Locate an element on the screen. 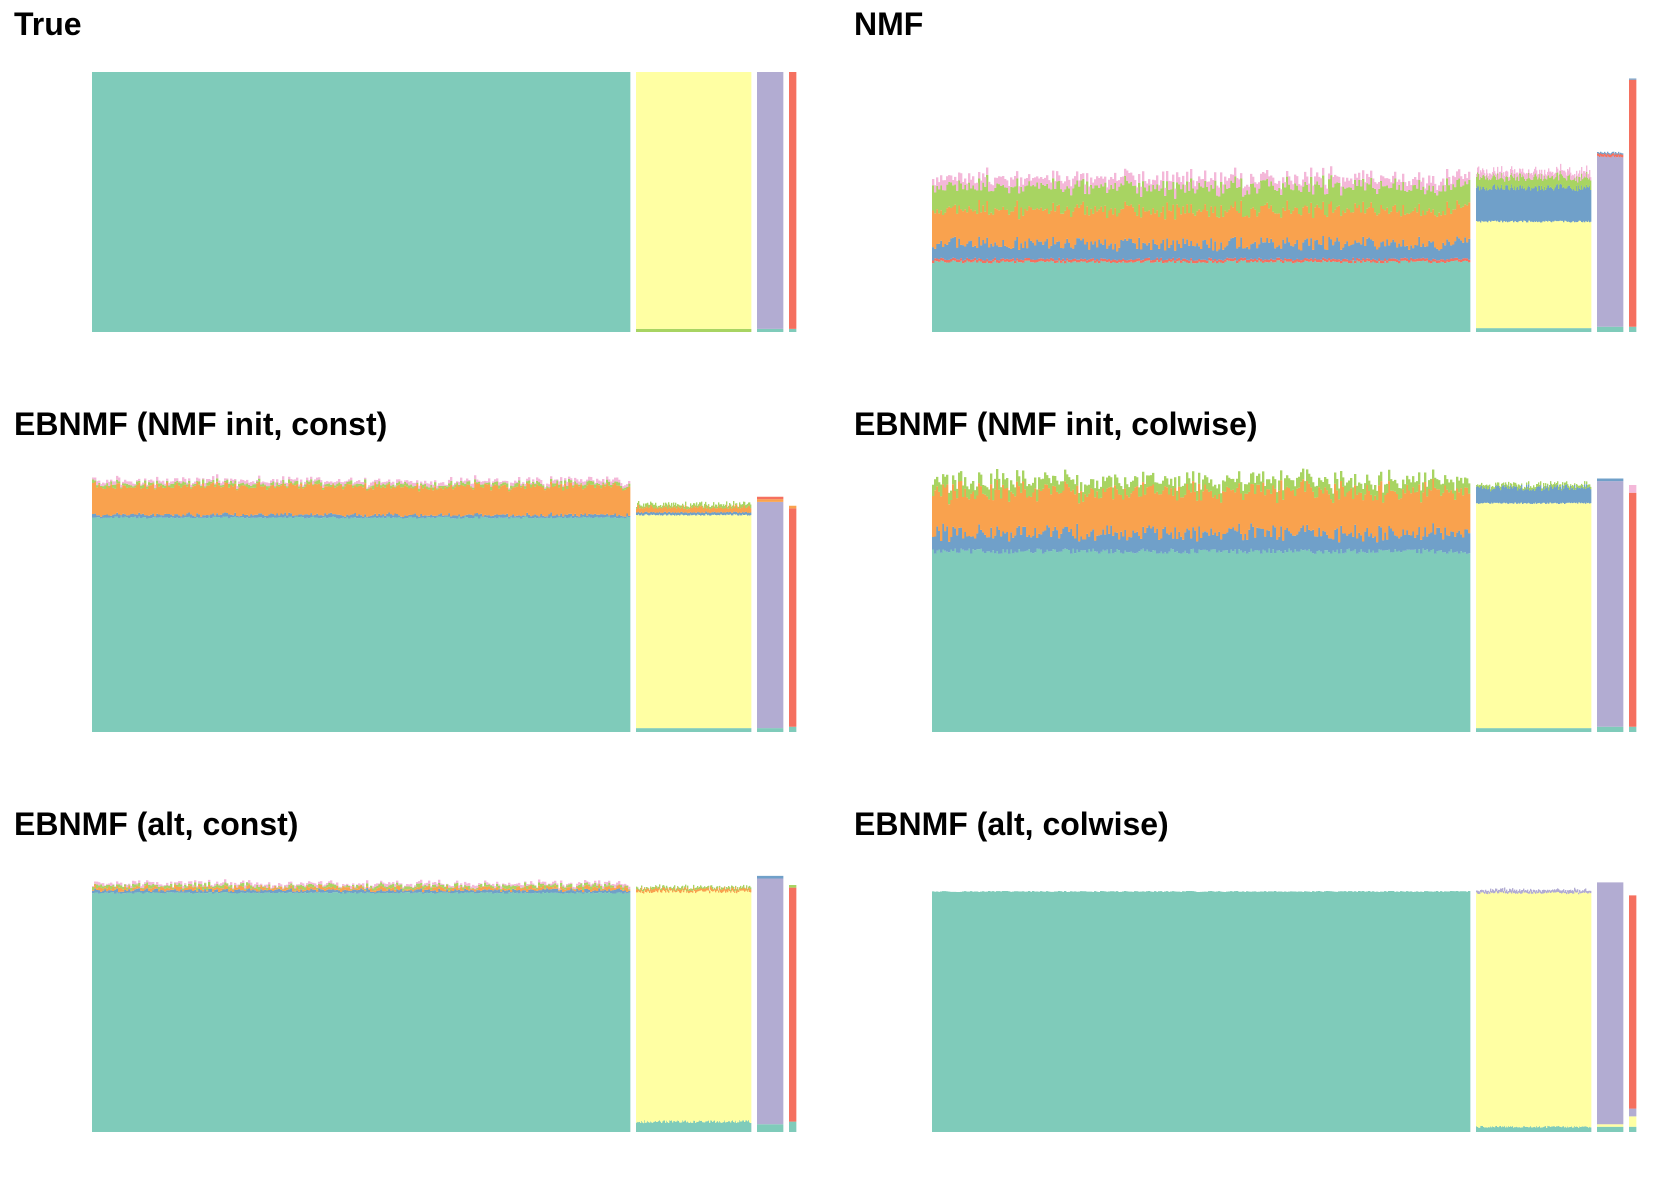  panel-title: EBNMF (alt, colwise) is located at coordinates (1011, 824).